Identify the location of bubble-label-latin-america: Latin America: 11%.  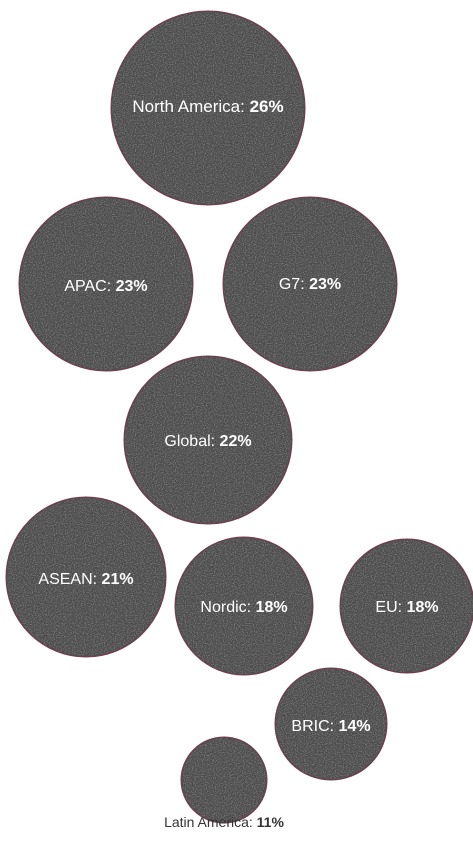
(224, 822).